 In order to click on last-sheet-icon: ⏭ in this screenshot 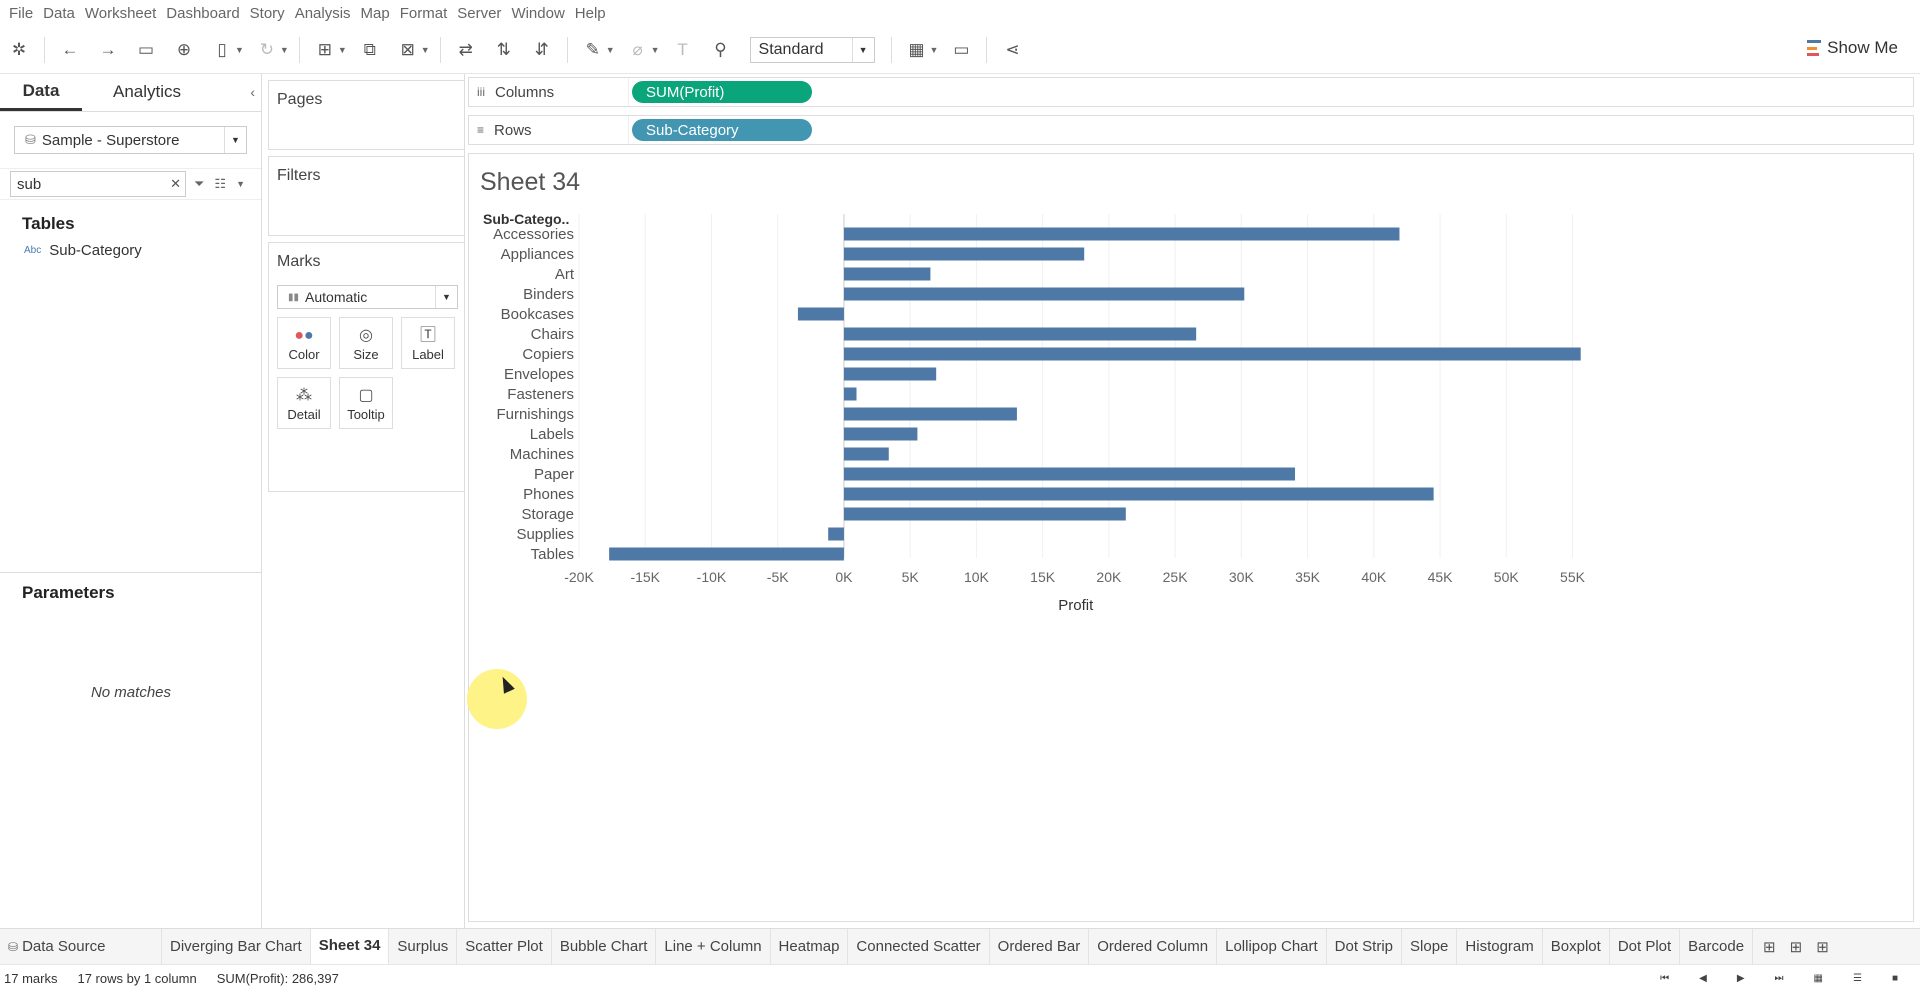, I will do `click(1779, 978)`.